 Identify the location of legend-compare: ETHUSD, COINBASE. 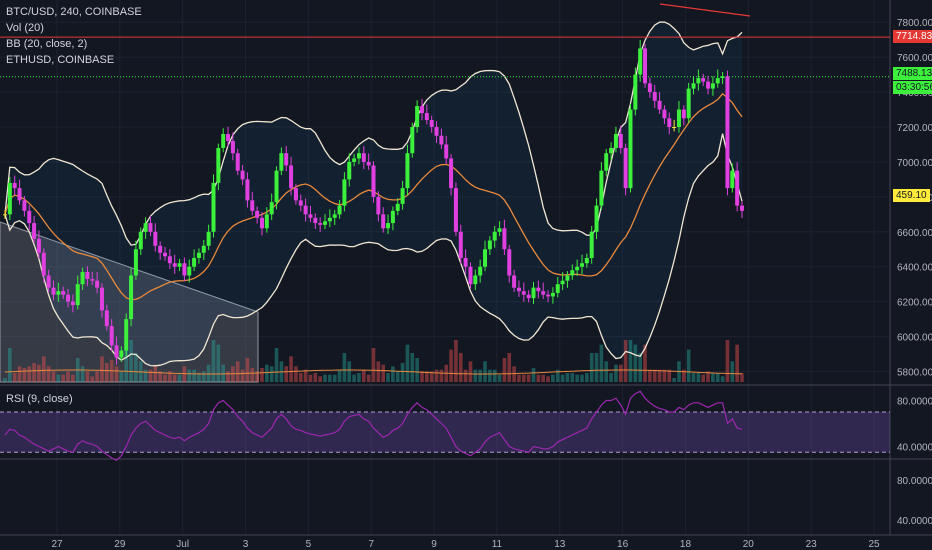
(60, 60).